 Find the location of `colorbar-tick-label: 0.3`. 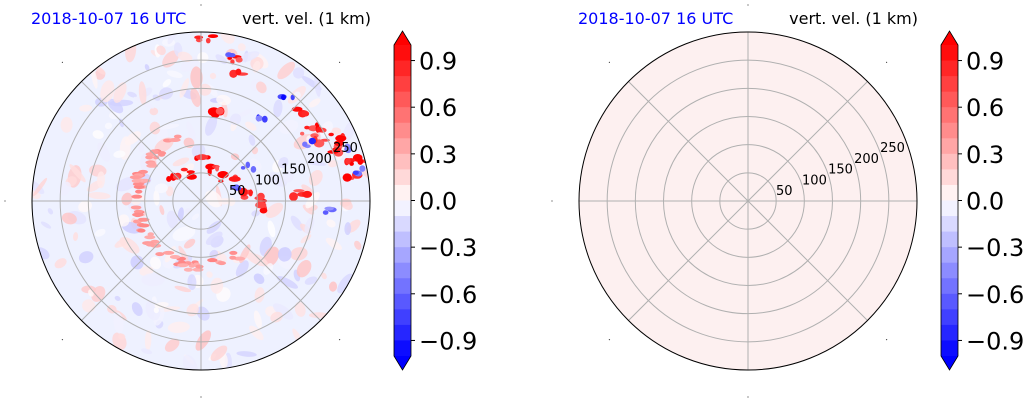

colorbar-tick-label: 0.3 is located at coordinates (438, 155).